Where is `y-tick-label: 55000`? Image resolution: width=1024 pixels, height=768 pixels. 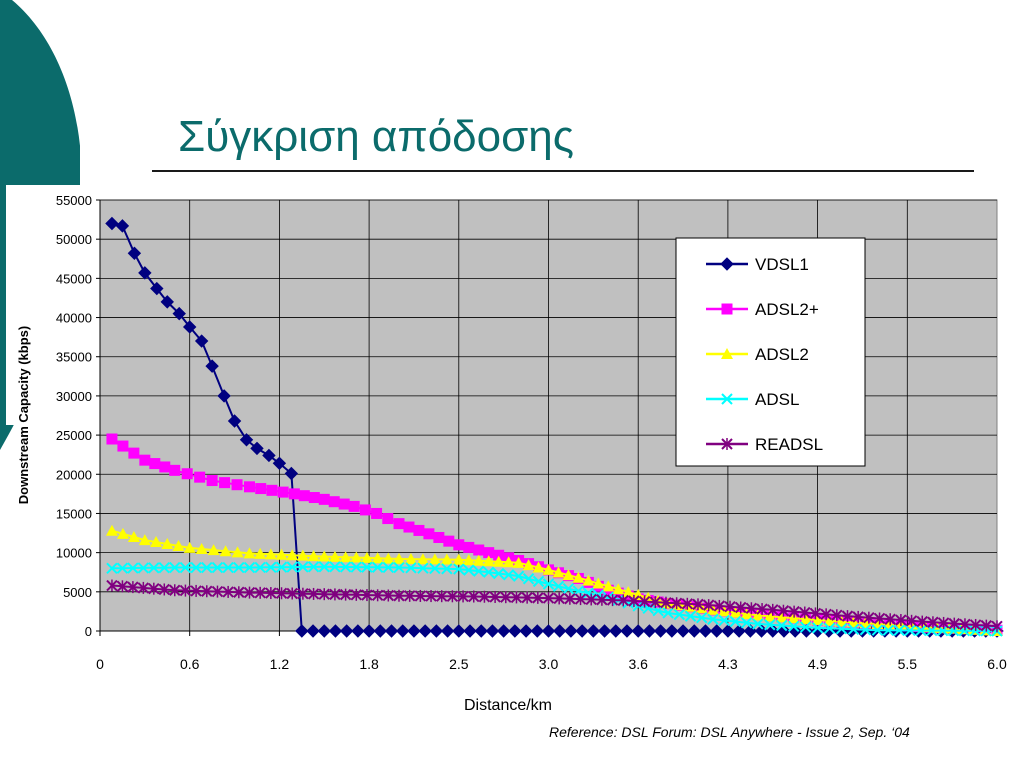
y-tick-label: 55000 is located at coordinates (74, 200).